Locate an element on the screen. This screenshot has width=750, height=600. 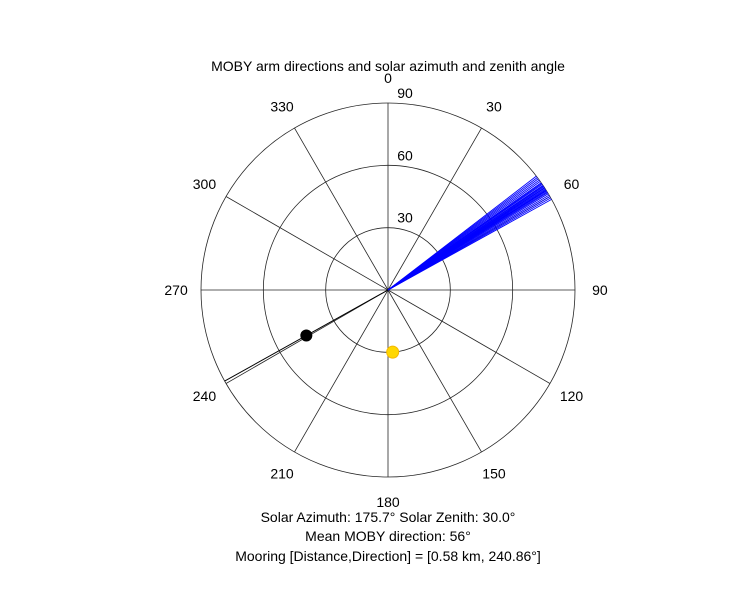
theta-tick-label: 30 is located at coordinates (494, 106).